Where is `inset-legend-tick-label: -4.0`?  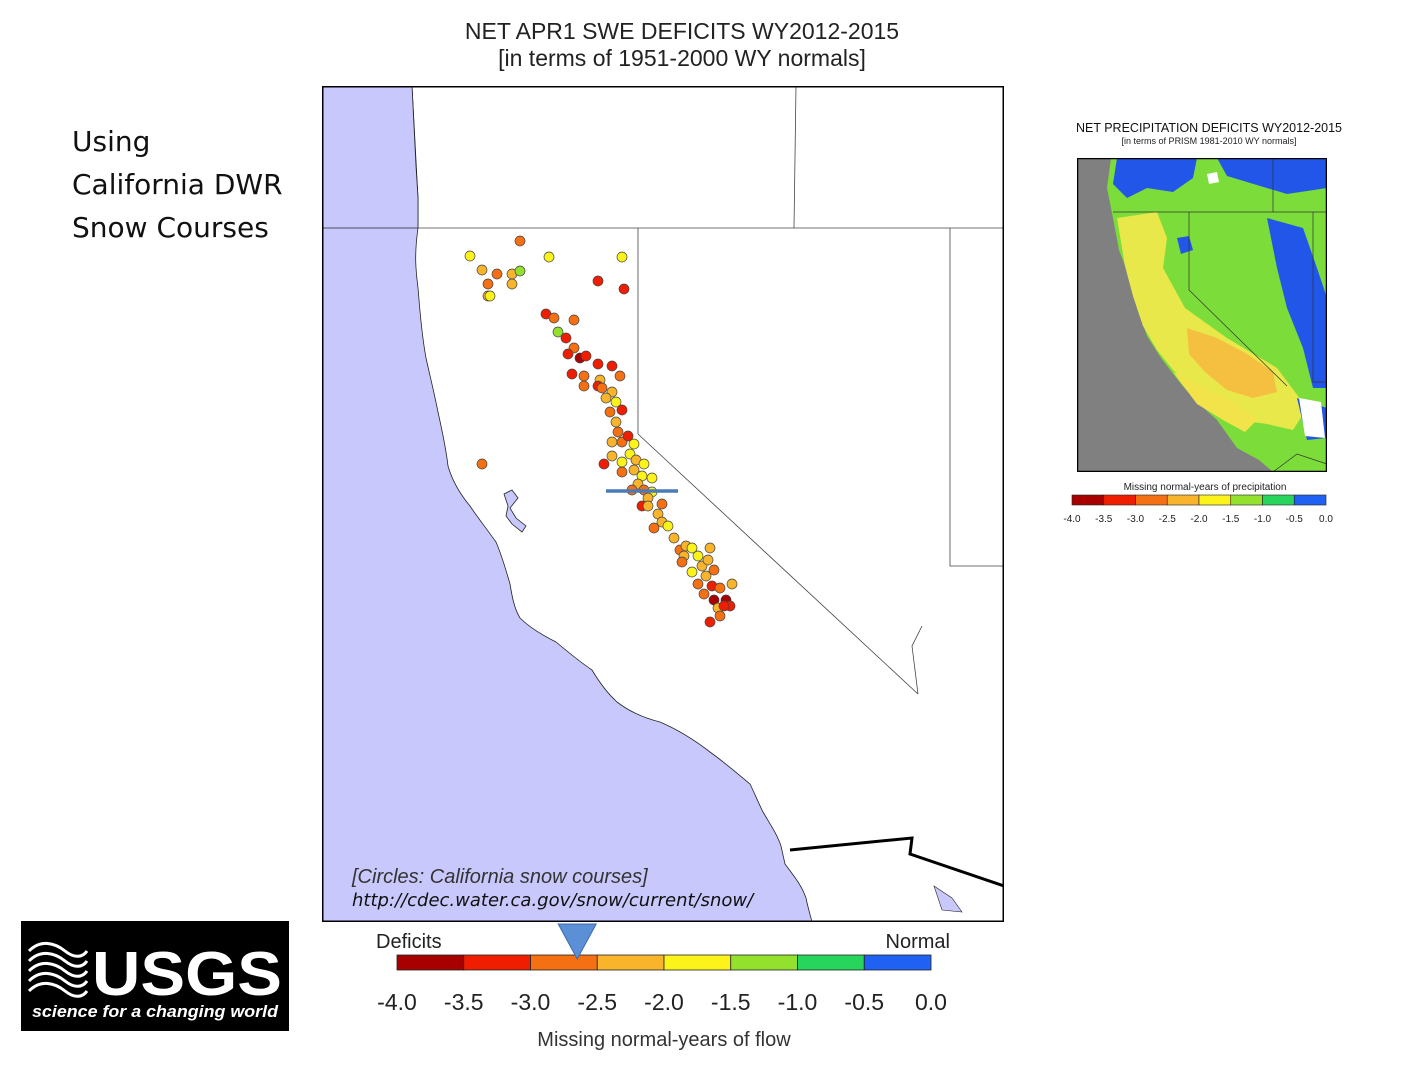
inset-legend-tick-label: -4.0 is located at coordinates (1072, 519).